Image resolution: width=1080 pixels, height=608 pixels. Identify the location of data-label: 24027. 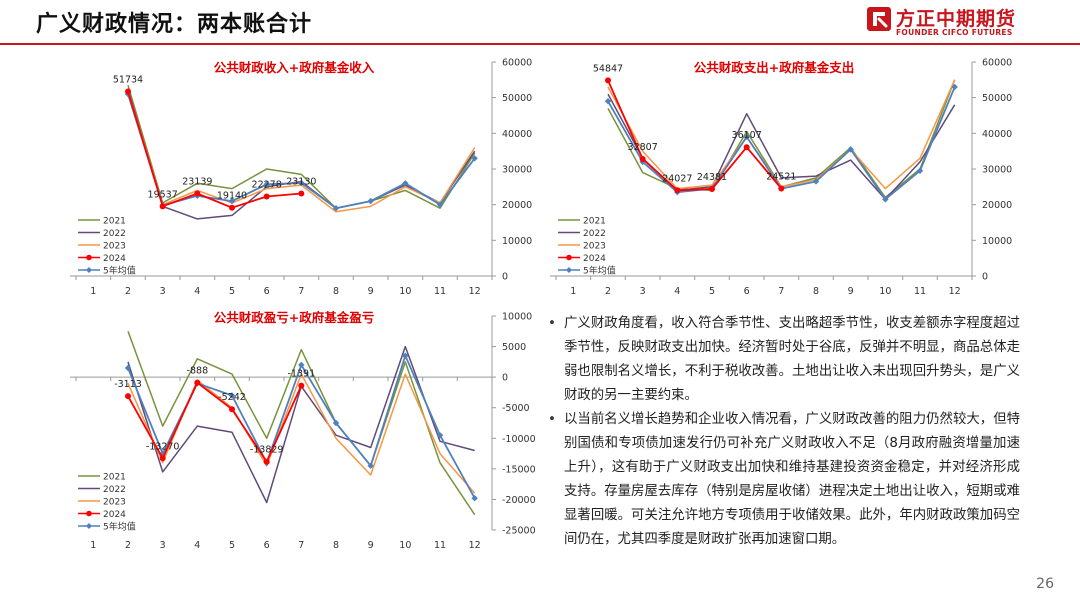
(677, 178).